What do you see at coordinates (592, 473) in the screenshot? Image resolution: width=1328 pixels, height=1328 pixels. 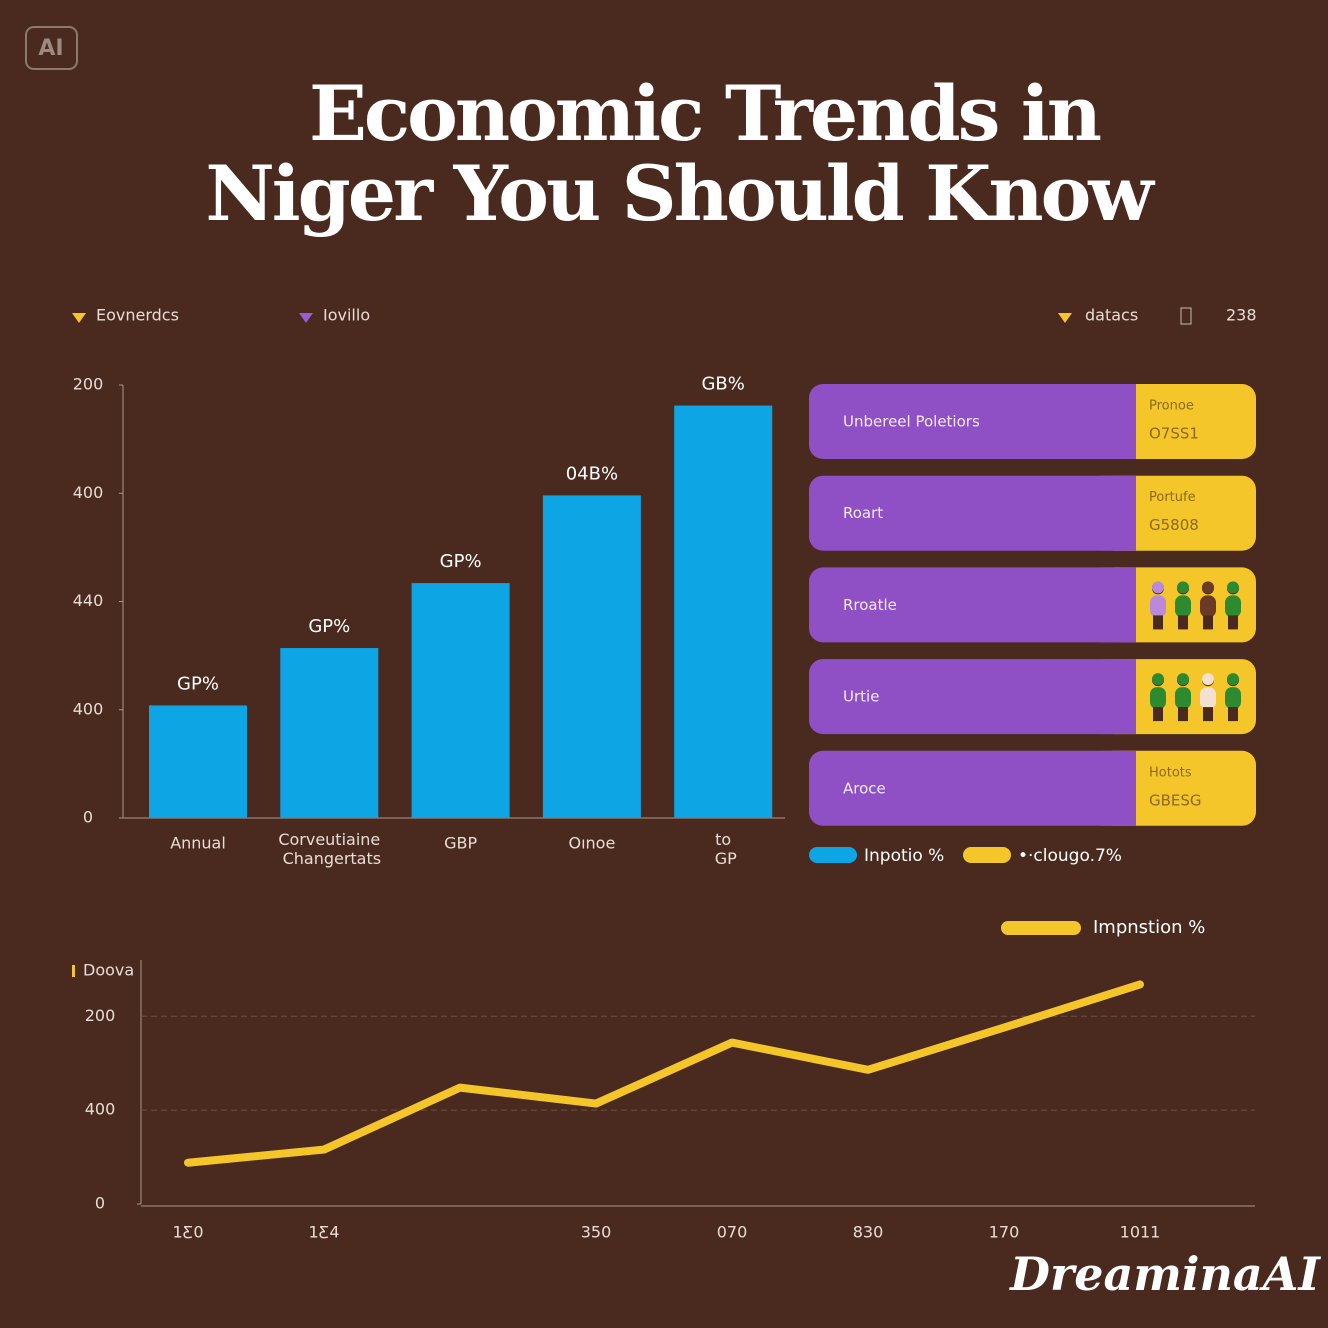 I see `value-label: 04B%` at bounding box center [592, 473].